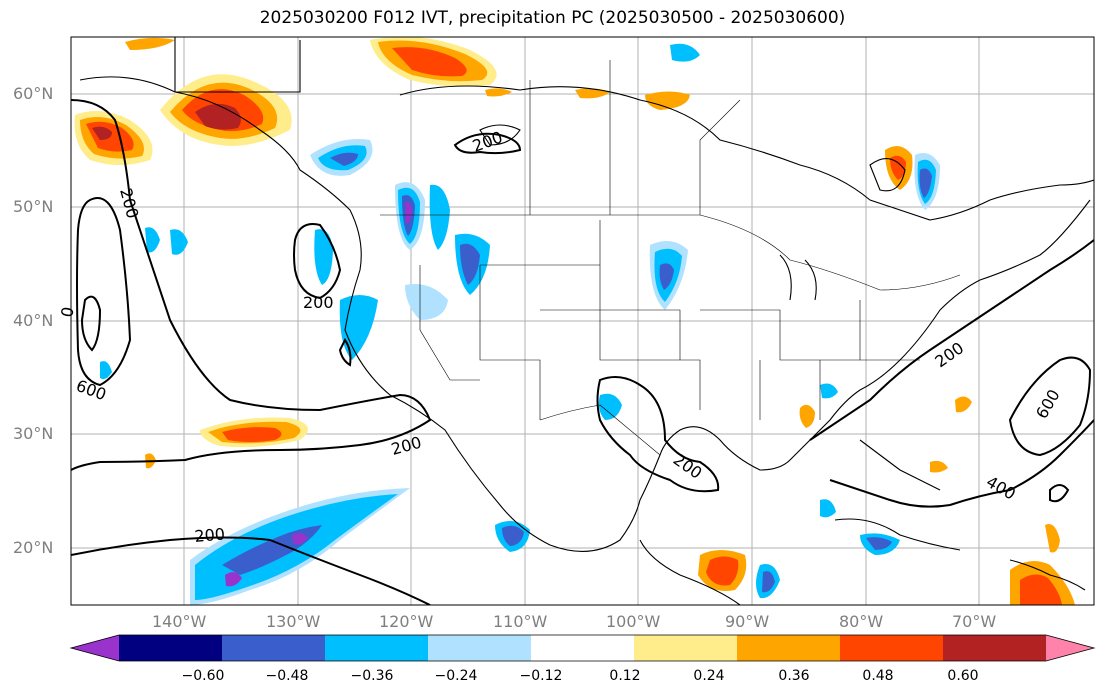  I want to click on colorbar-extend-low, so click(95, 648).